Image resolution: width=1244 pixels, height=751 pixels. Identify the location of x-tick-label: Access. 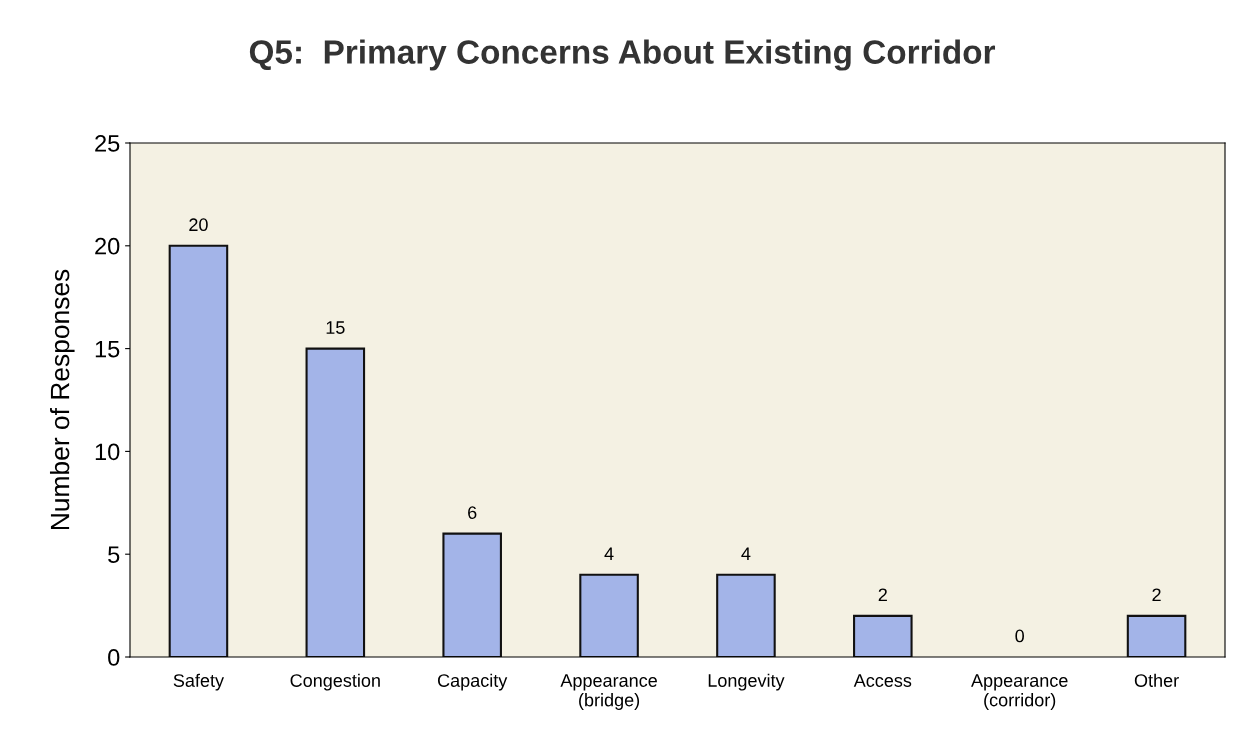
(882, 680).